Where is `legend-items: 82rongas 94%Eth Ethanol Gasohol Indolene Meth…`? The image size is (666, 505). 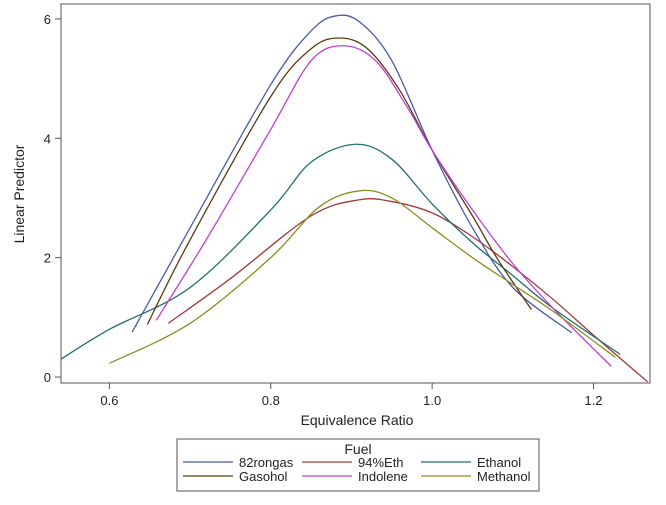
legend-items: 82rongas 94%Eth Ethanol Gasohol Indolene Meth… is located at coordinates (357, 469).